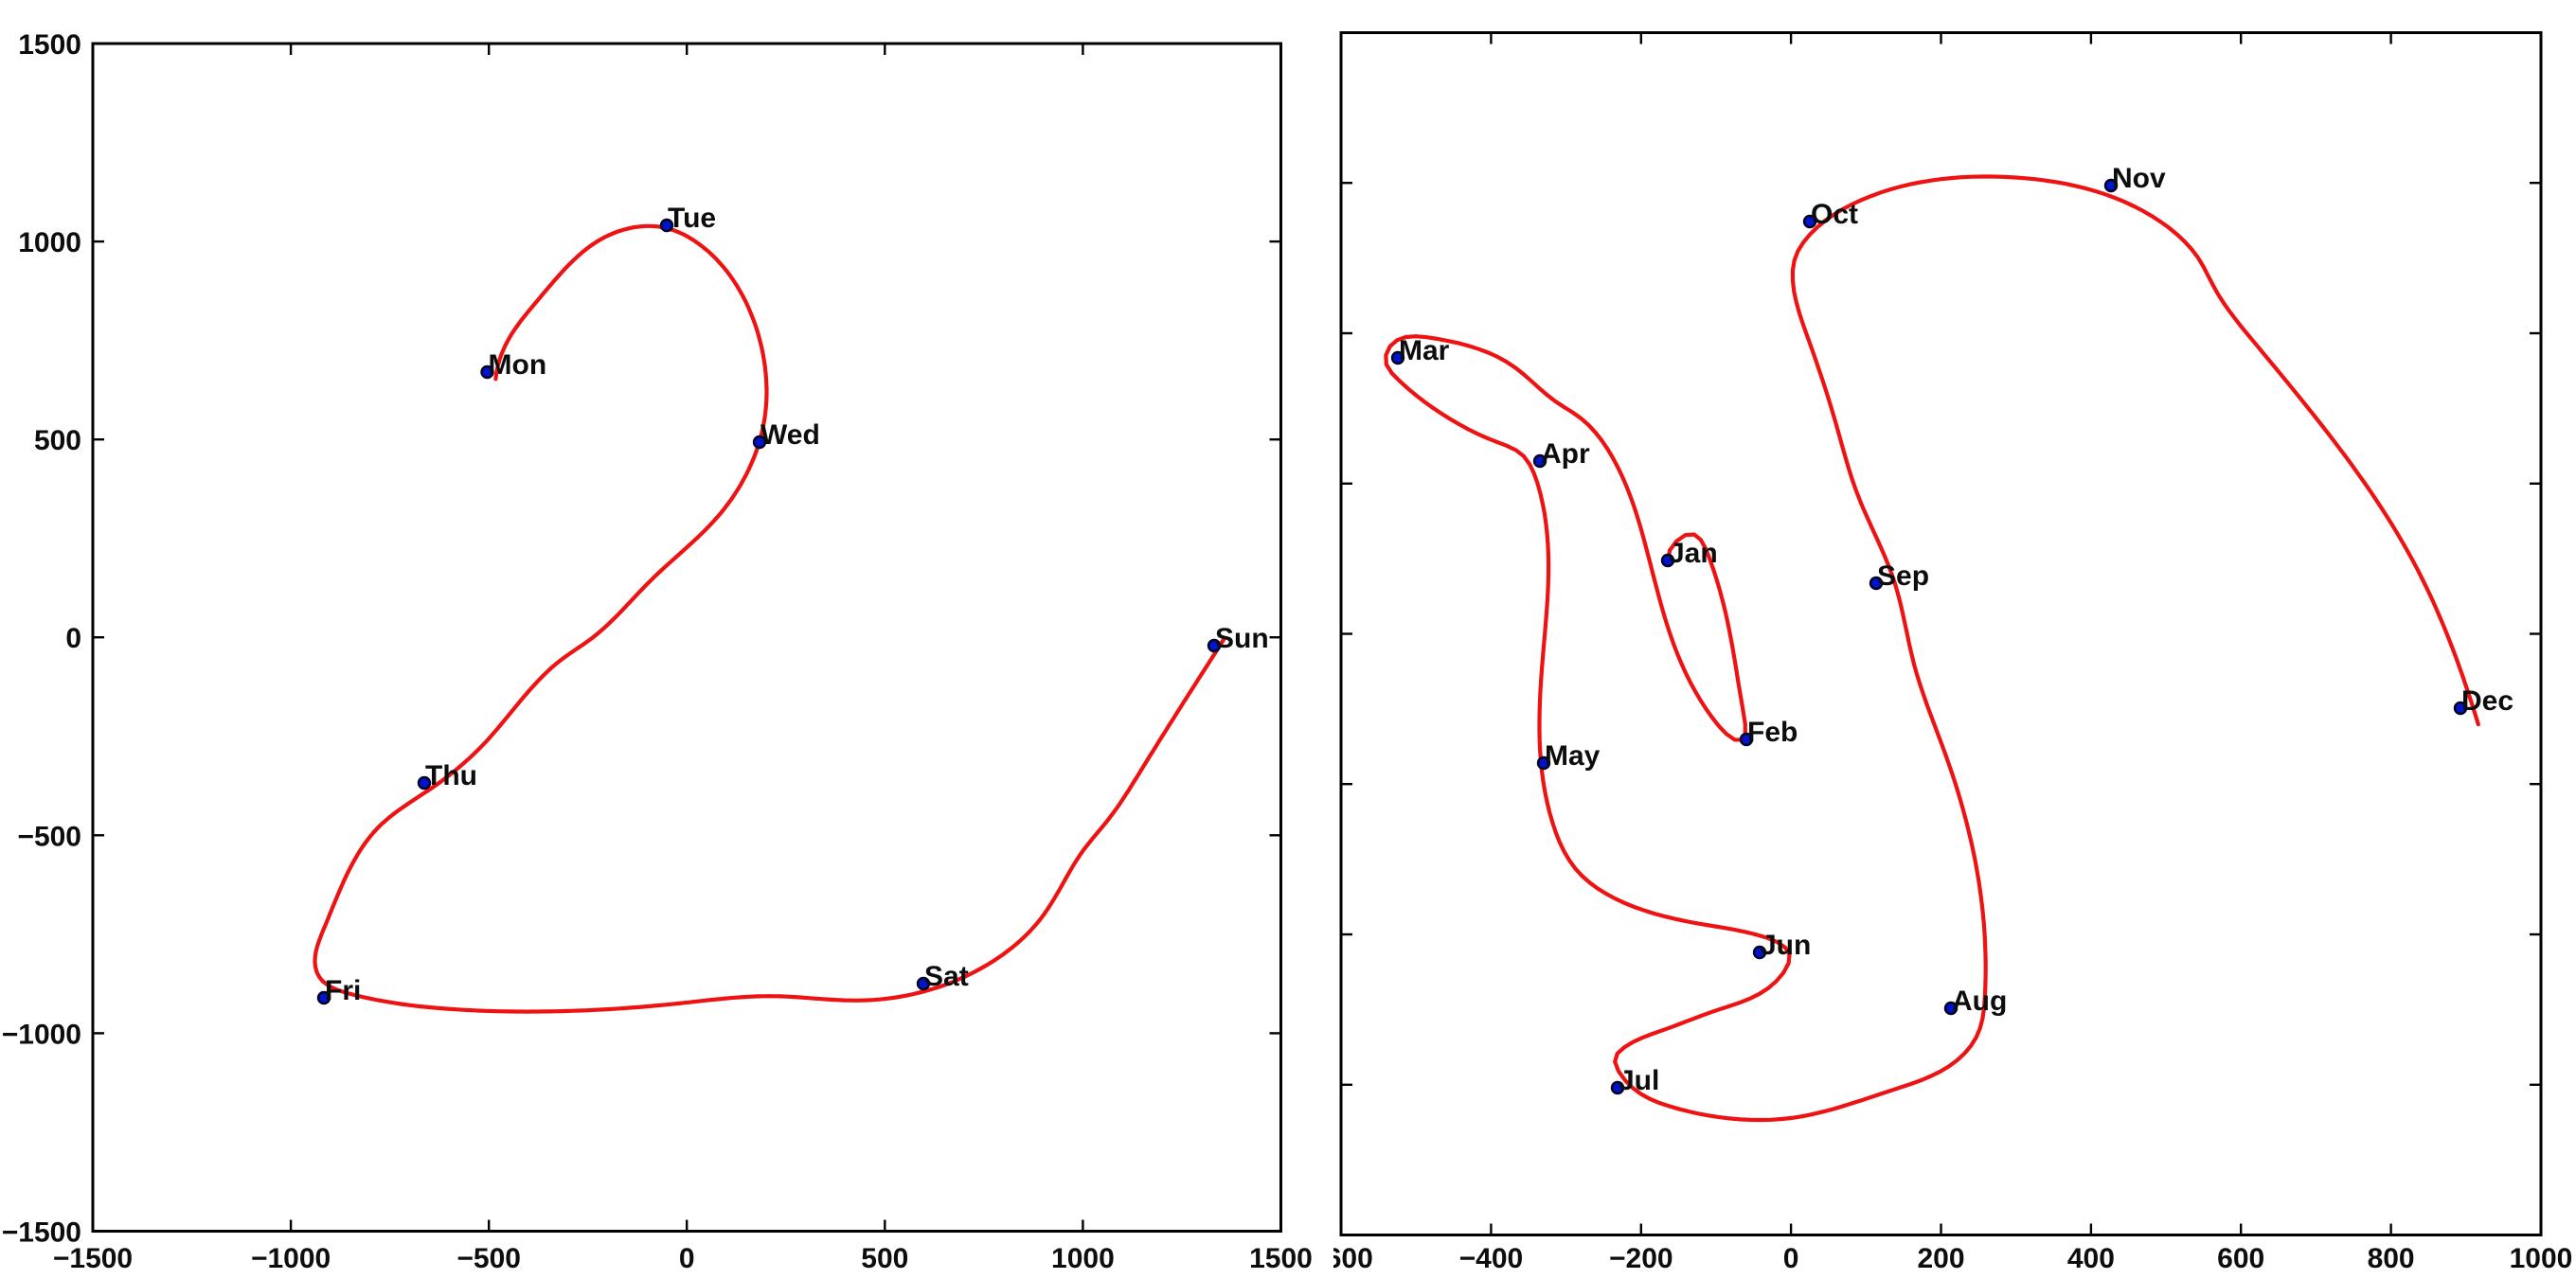 This screenshot has height=1279, width=2576. What do you see at coordinates (1639, 1080) in the screenshot?
I see `svg-text: Jul` at bounding box center [1639, 1080].